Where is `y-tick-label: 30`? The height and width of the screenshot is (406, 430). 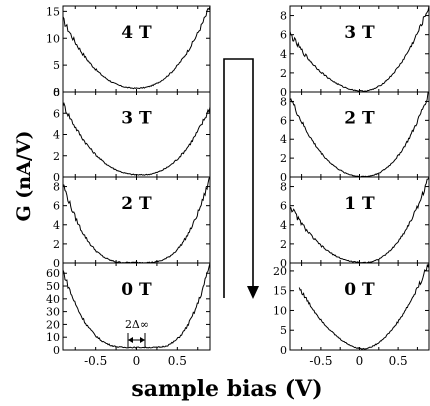 y-tick-label: 30 is located at coordinates (53, 312).